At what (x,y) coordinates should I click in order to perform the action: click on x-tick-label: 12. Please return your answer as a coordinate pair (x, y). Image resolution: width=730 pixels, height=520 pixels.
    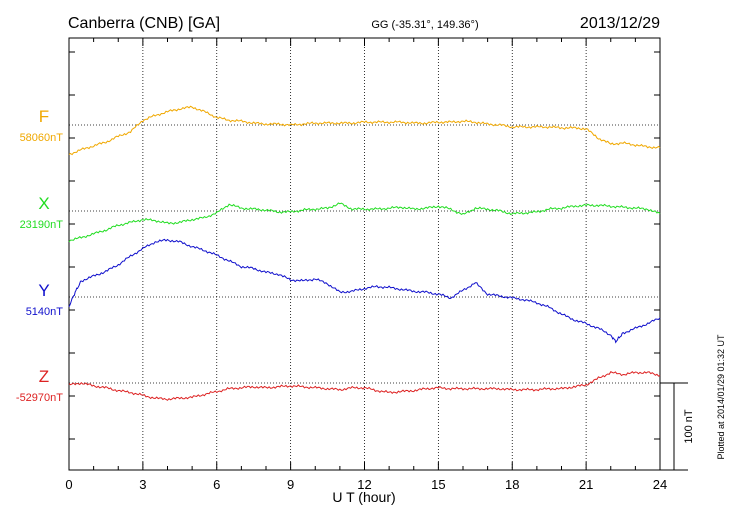
    Looking at the image, I should click on (364, 484).